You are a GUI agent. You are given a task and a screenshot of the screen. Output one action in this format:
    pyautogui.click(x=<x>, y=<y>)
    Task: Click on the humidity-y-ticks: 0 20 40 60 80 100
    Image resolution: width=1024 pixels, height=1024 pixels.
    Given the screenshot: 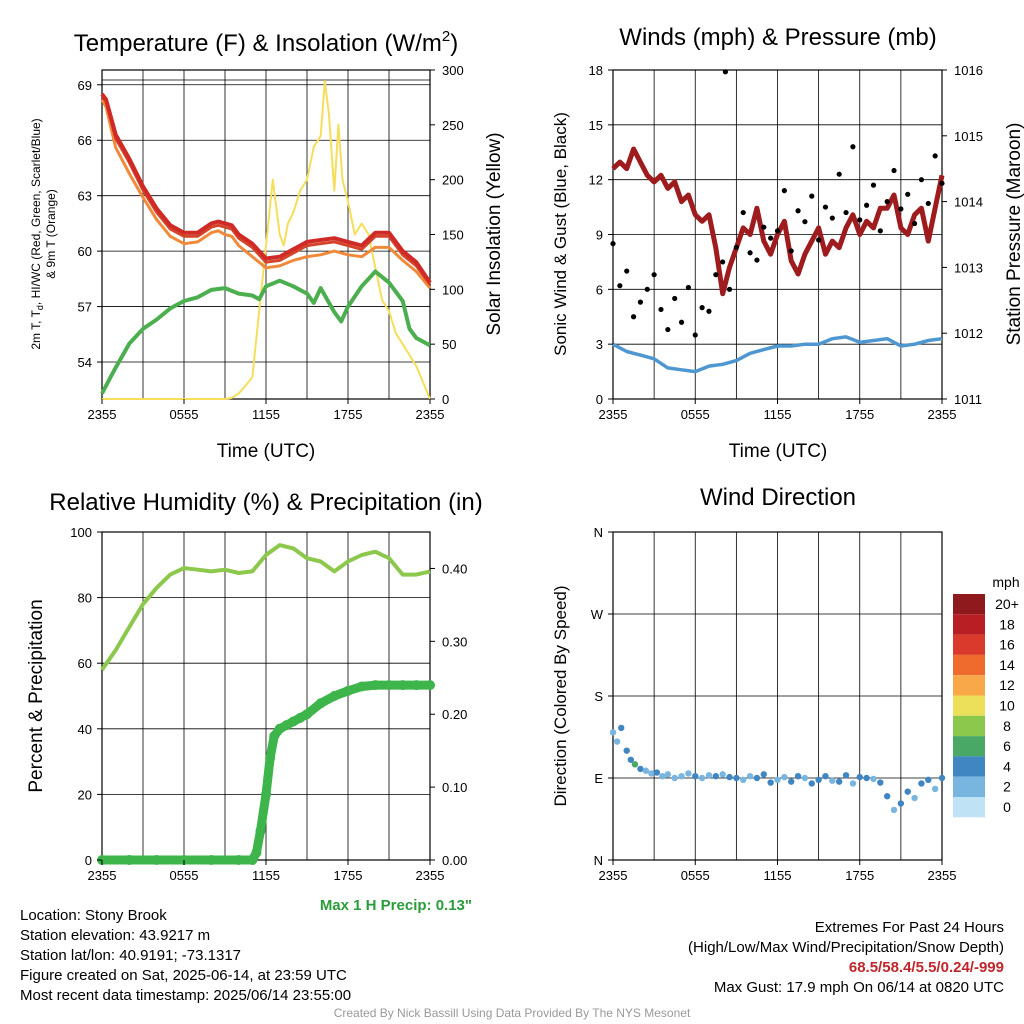 What is the action you would take?
    pyautogui.click(x=86, y=696)
    